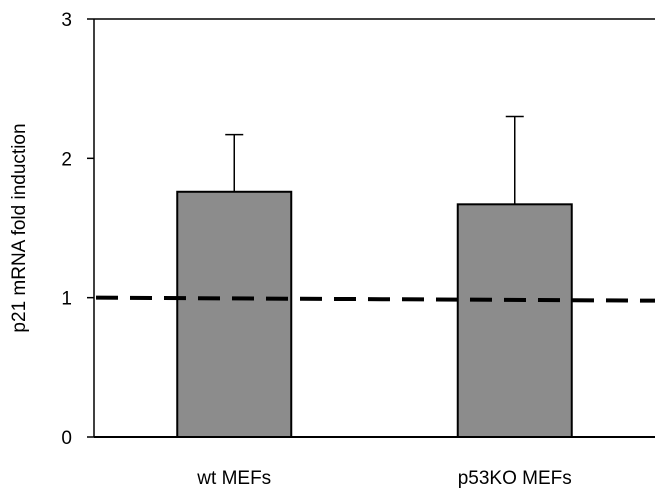  Describe the element at coordinates (233, 478) in the screenshot. I see `x-tick-label: wt MEFs` at that location.